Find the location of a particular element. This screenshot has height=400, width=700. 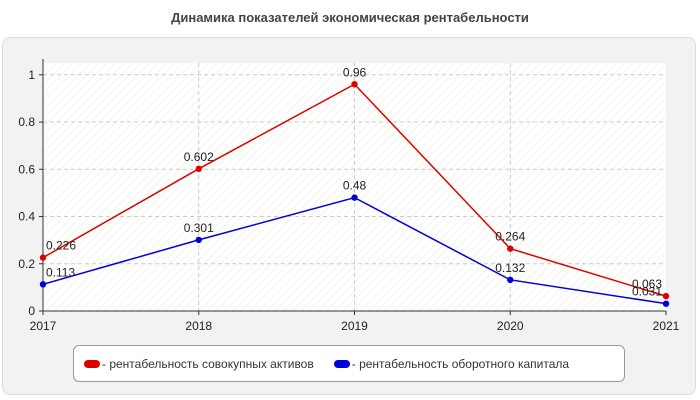

y-tick-label: 0.2 is located at coordinates (26, 264).